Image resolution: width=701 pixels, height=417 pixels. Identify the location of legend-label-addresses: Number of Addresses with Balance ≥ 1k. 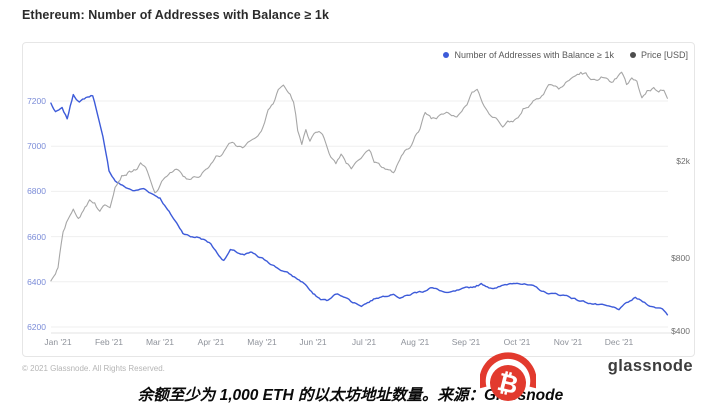
(534, 55).